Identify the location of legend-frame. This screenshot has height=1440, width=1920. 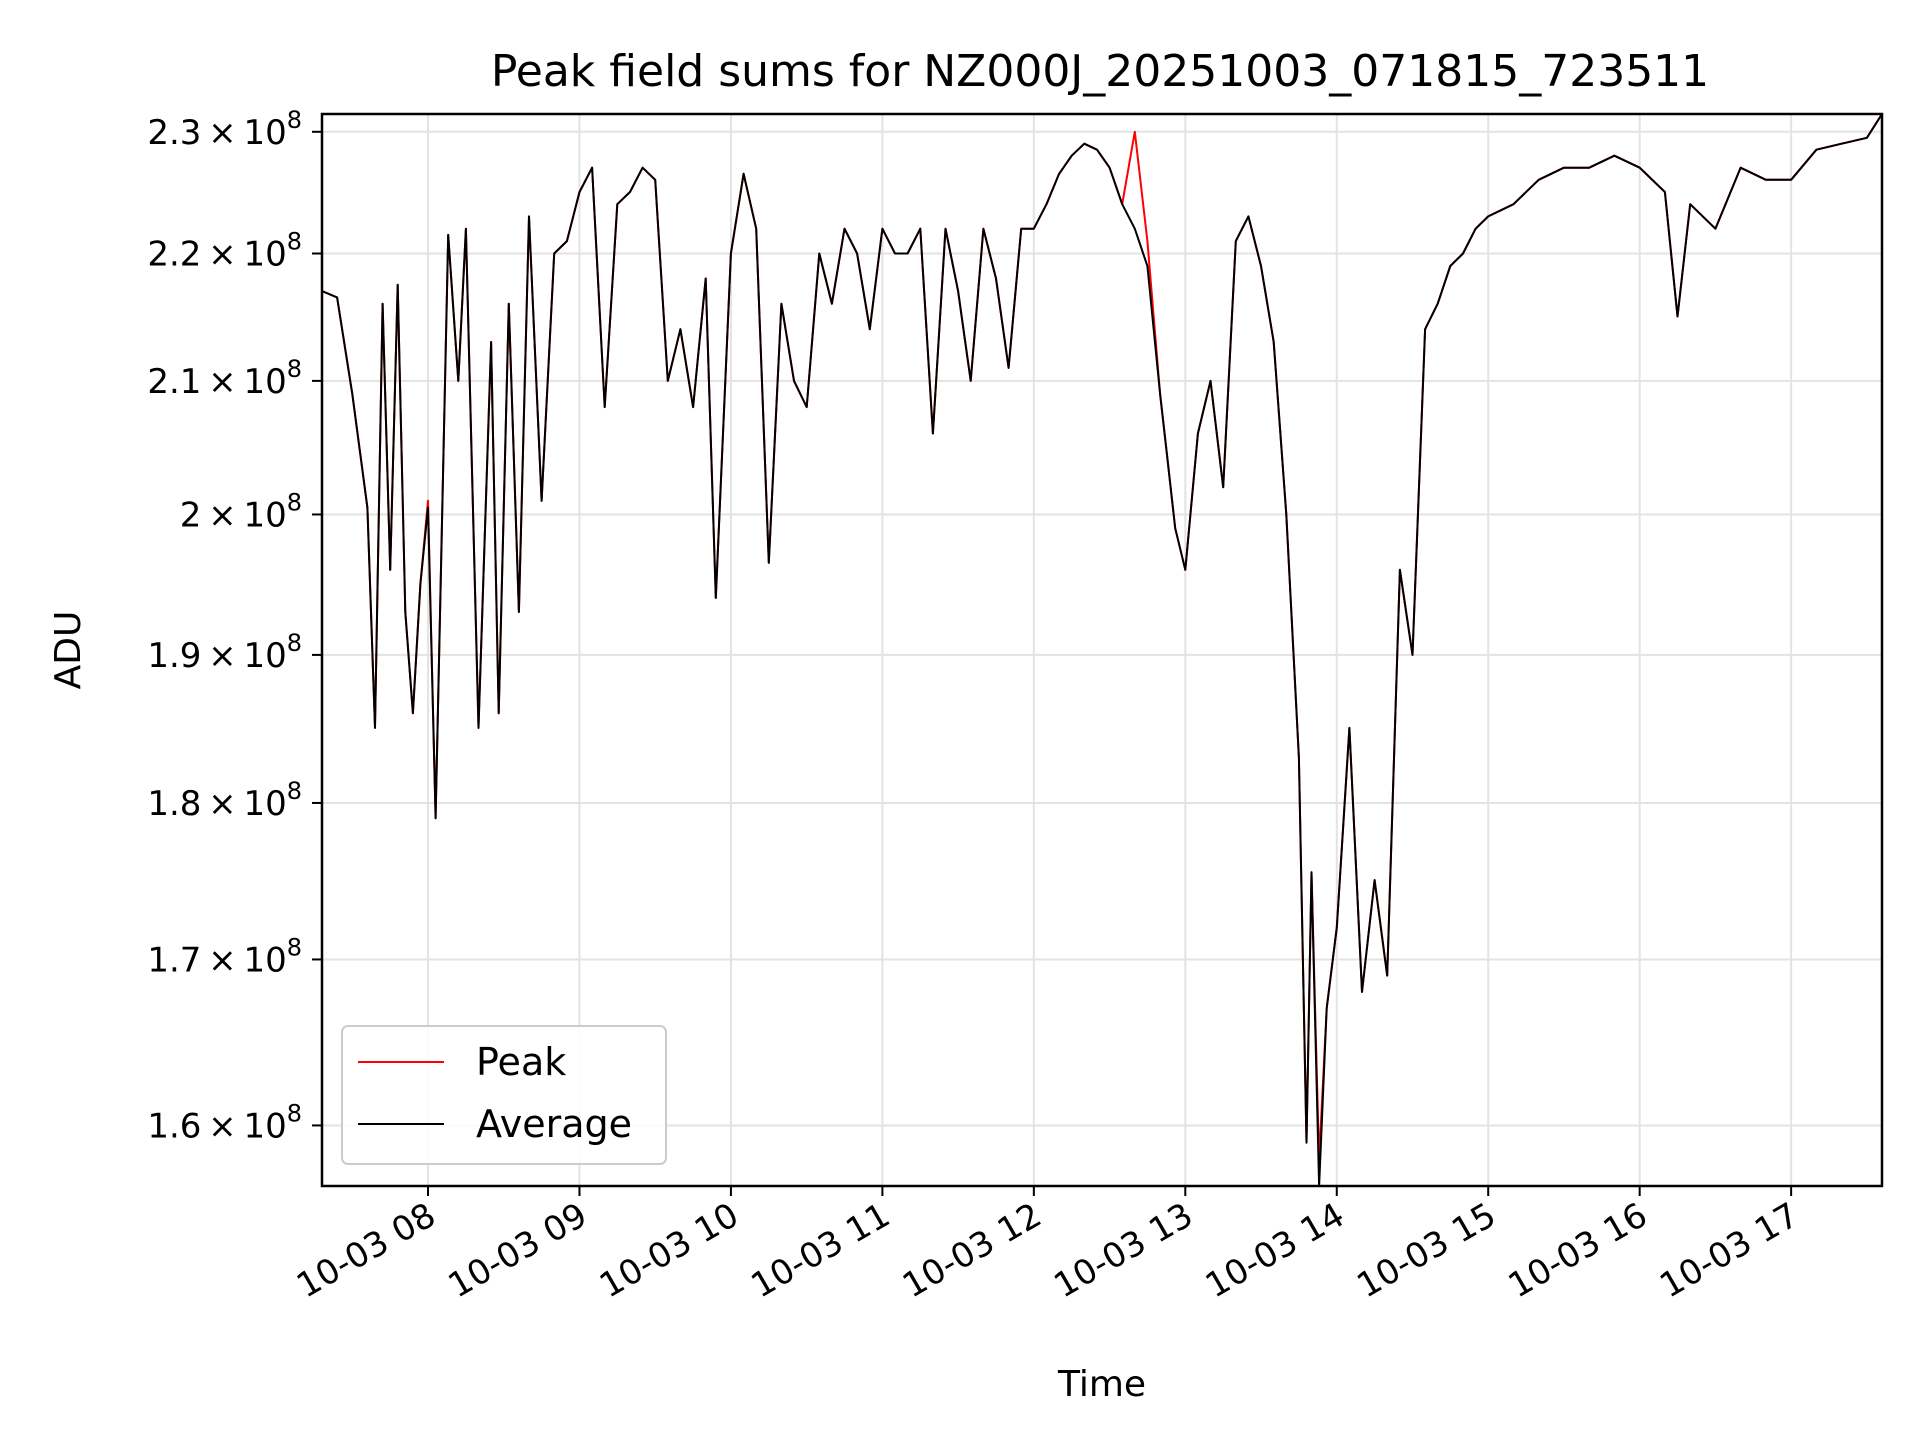
(504, 1095).